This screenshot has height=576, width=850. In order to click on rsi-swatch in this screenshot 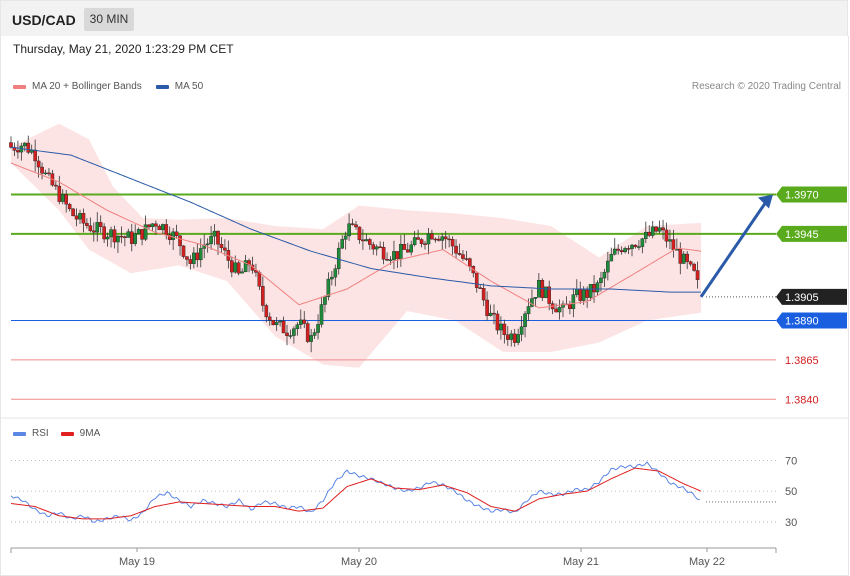, I will do `click(19, 433)`.